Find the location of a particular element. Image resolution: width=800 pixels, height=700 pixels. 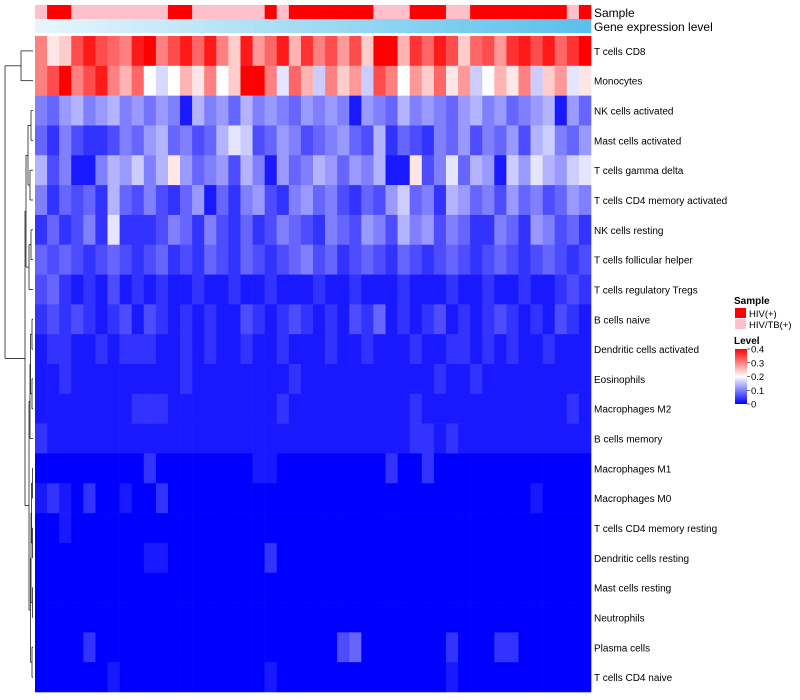

row-label: T cells CD8 is located at coordinates (620, 52).